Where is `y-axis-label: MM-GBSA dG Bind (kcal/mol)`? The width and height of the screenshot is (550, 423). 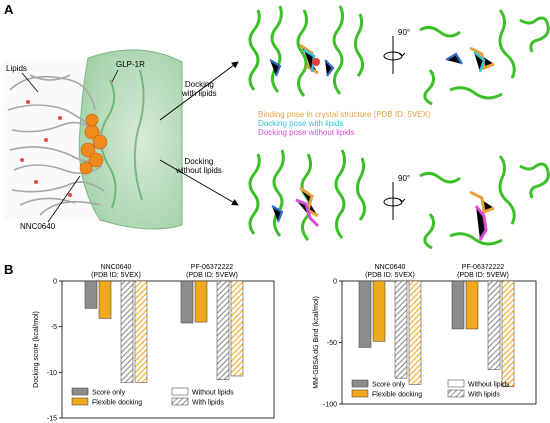 y-axis-label: MM-GBSA dG Bind (kcal/mol) is located at coordinates (316, 342).